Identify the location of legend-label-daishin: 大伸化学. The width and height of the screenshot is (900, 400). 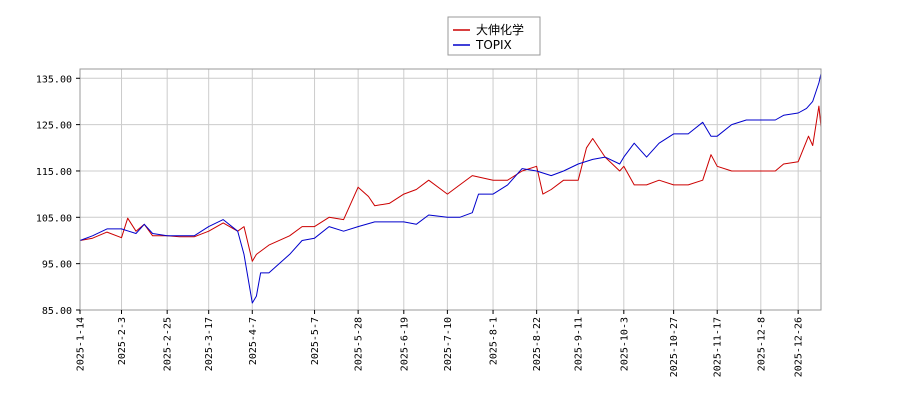
(500, 29).